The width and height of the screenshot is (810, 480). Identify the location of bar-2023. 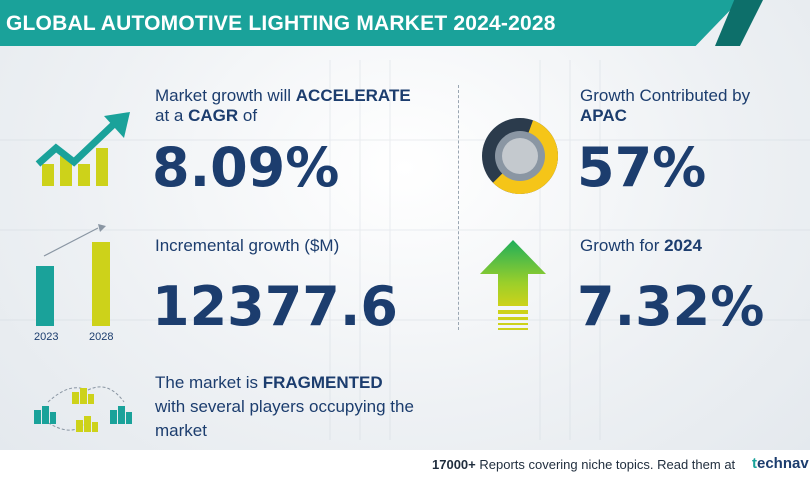
(45, 296).